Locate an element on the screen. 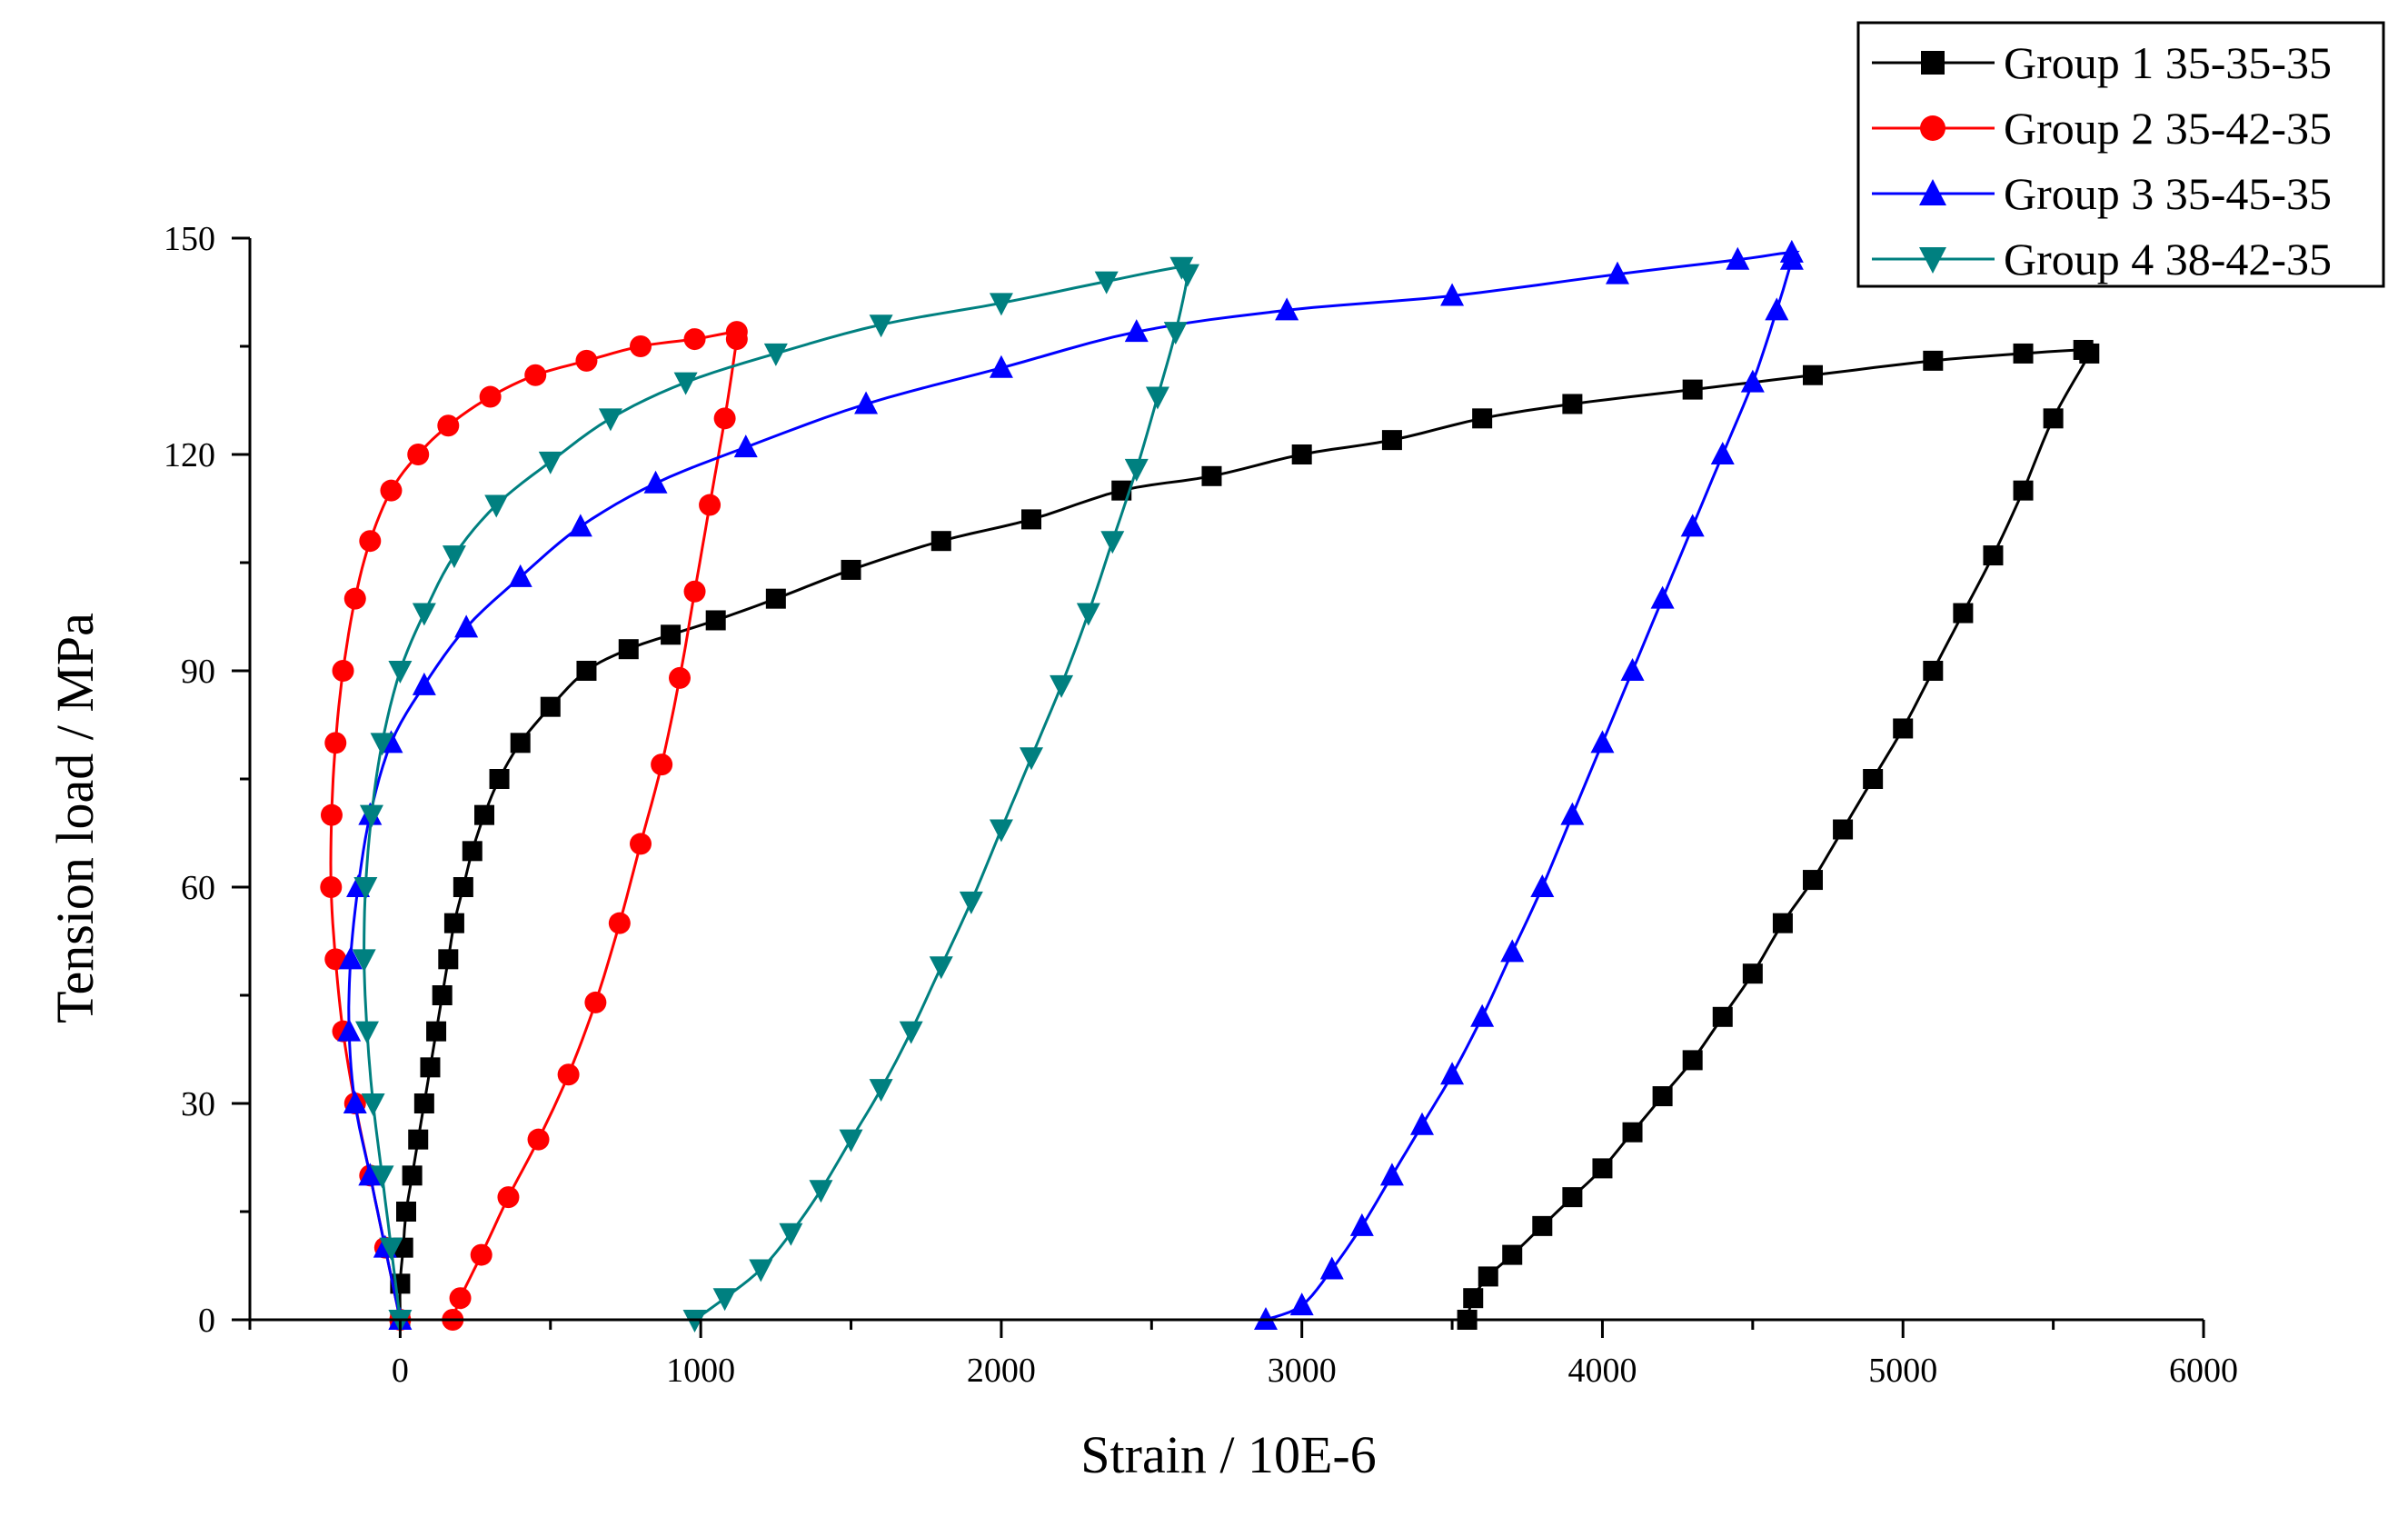  series-line is located at coordinates (535, 824).